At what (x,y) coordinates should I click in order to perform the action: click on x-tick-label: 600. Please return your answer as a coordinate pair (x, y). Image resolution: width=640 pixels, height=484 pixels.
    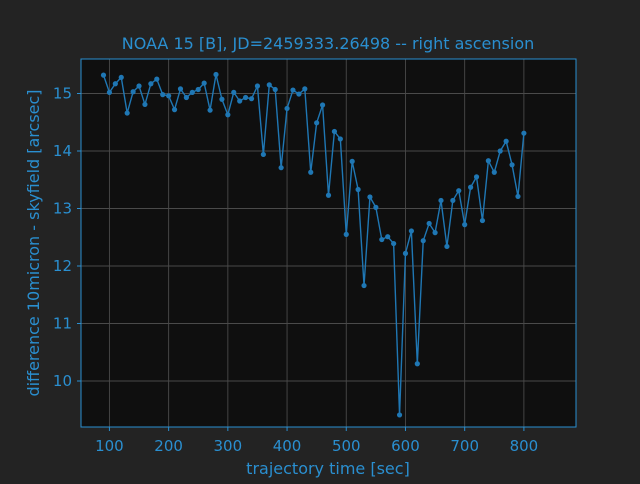
    Looking at the image, I should click on (405, 446).